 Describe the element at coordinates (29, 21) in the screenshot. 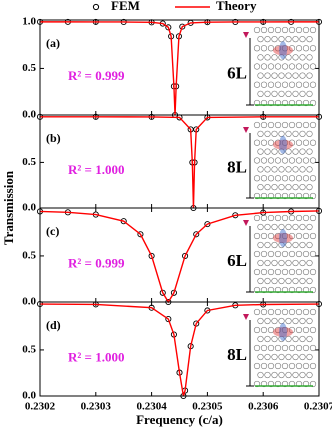

I see `y-tick-label: 1.0` at that location.